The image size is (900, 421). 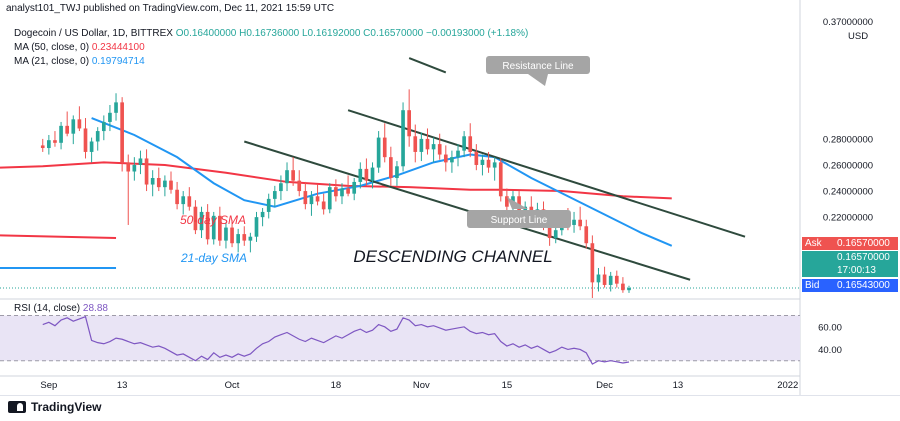 I want to click on bid-label: Bid, so click(x=812, y=285).